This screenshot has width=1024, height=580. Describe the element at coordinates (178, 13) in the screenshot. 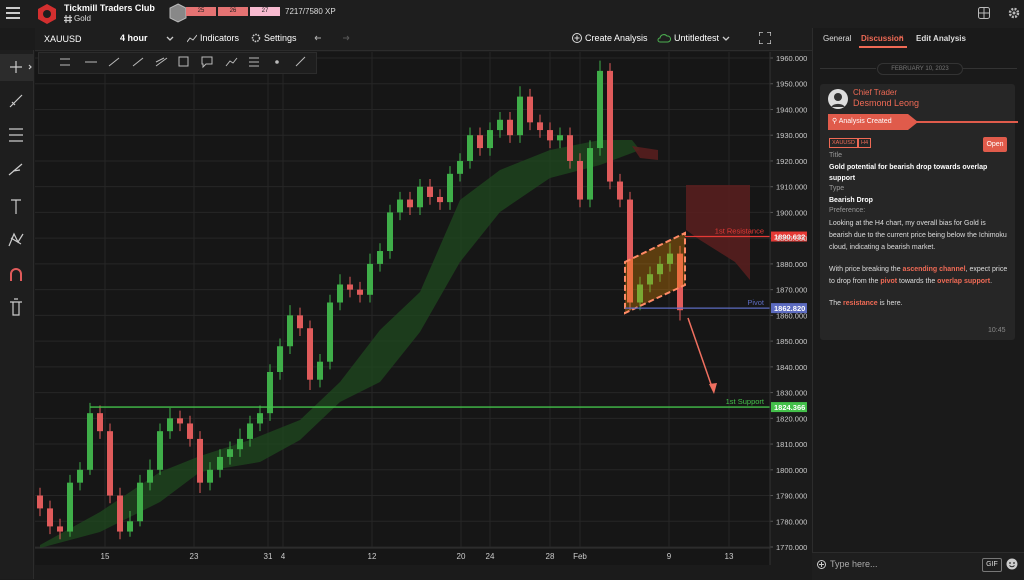

I see `level-badge` at that location.